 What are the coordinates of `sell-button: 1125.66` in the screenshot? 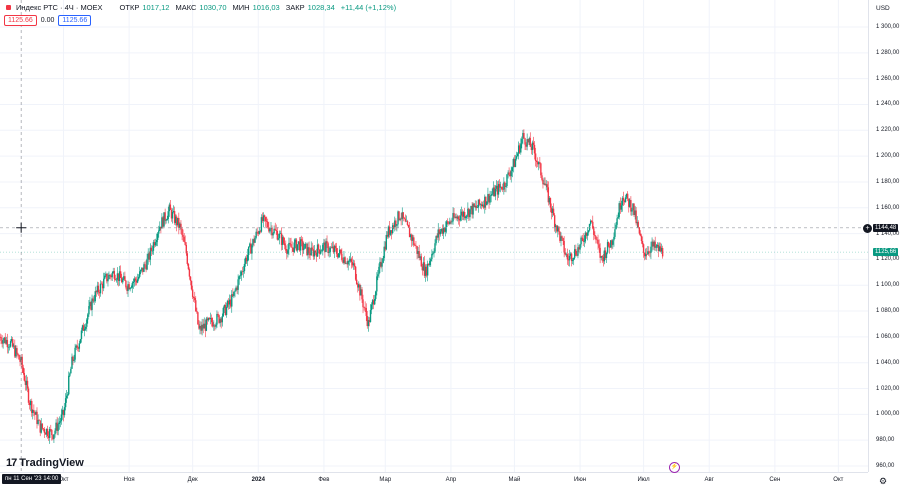 It's located at (20, 20).